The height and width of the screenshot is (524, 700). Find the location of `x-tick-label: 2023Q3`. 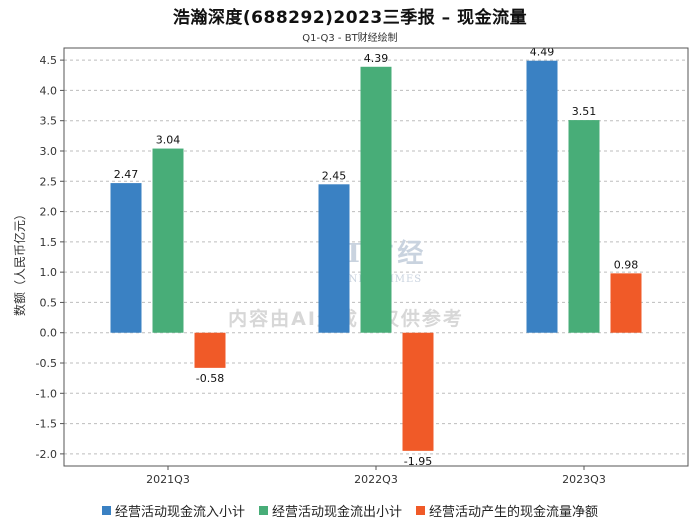

x-tick-label: 2023Q3 is located at coordinates (584, 479).